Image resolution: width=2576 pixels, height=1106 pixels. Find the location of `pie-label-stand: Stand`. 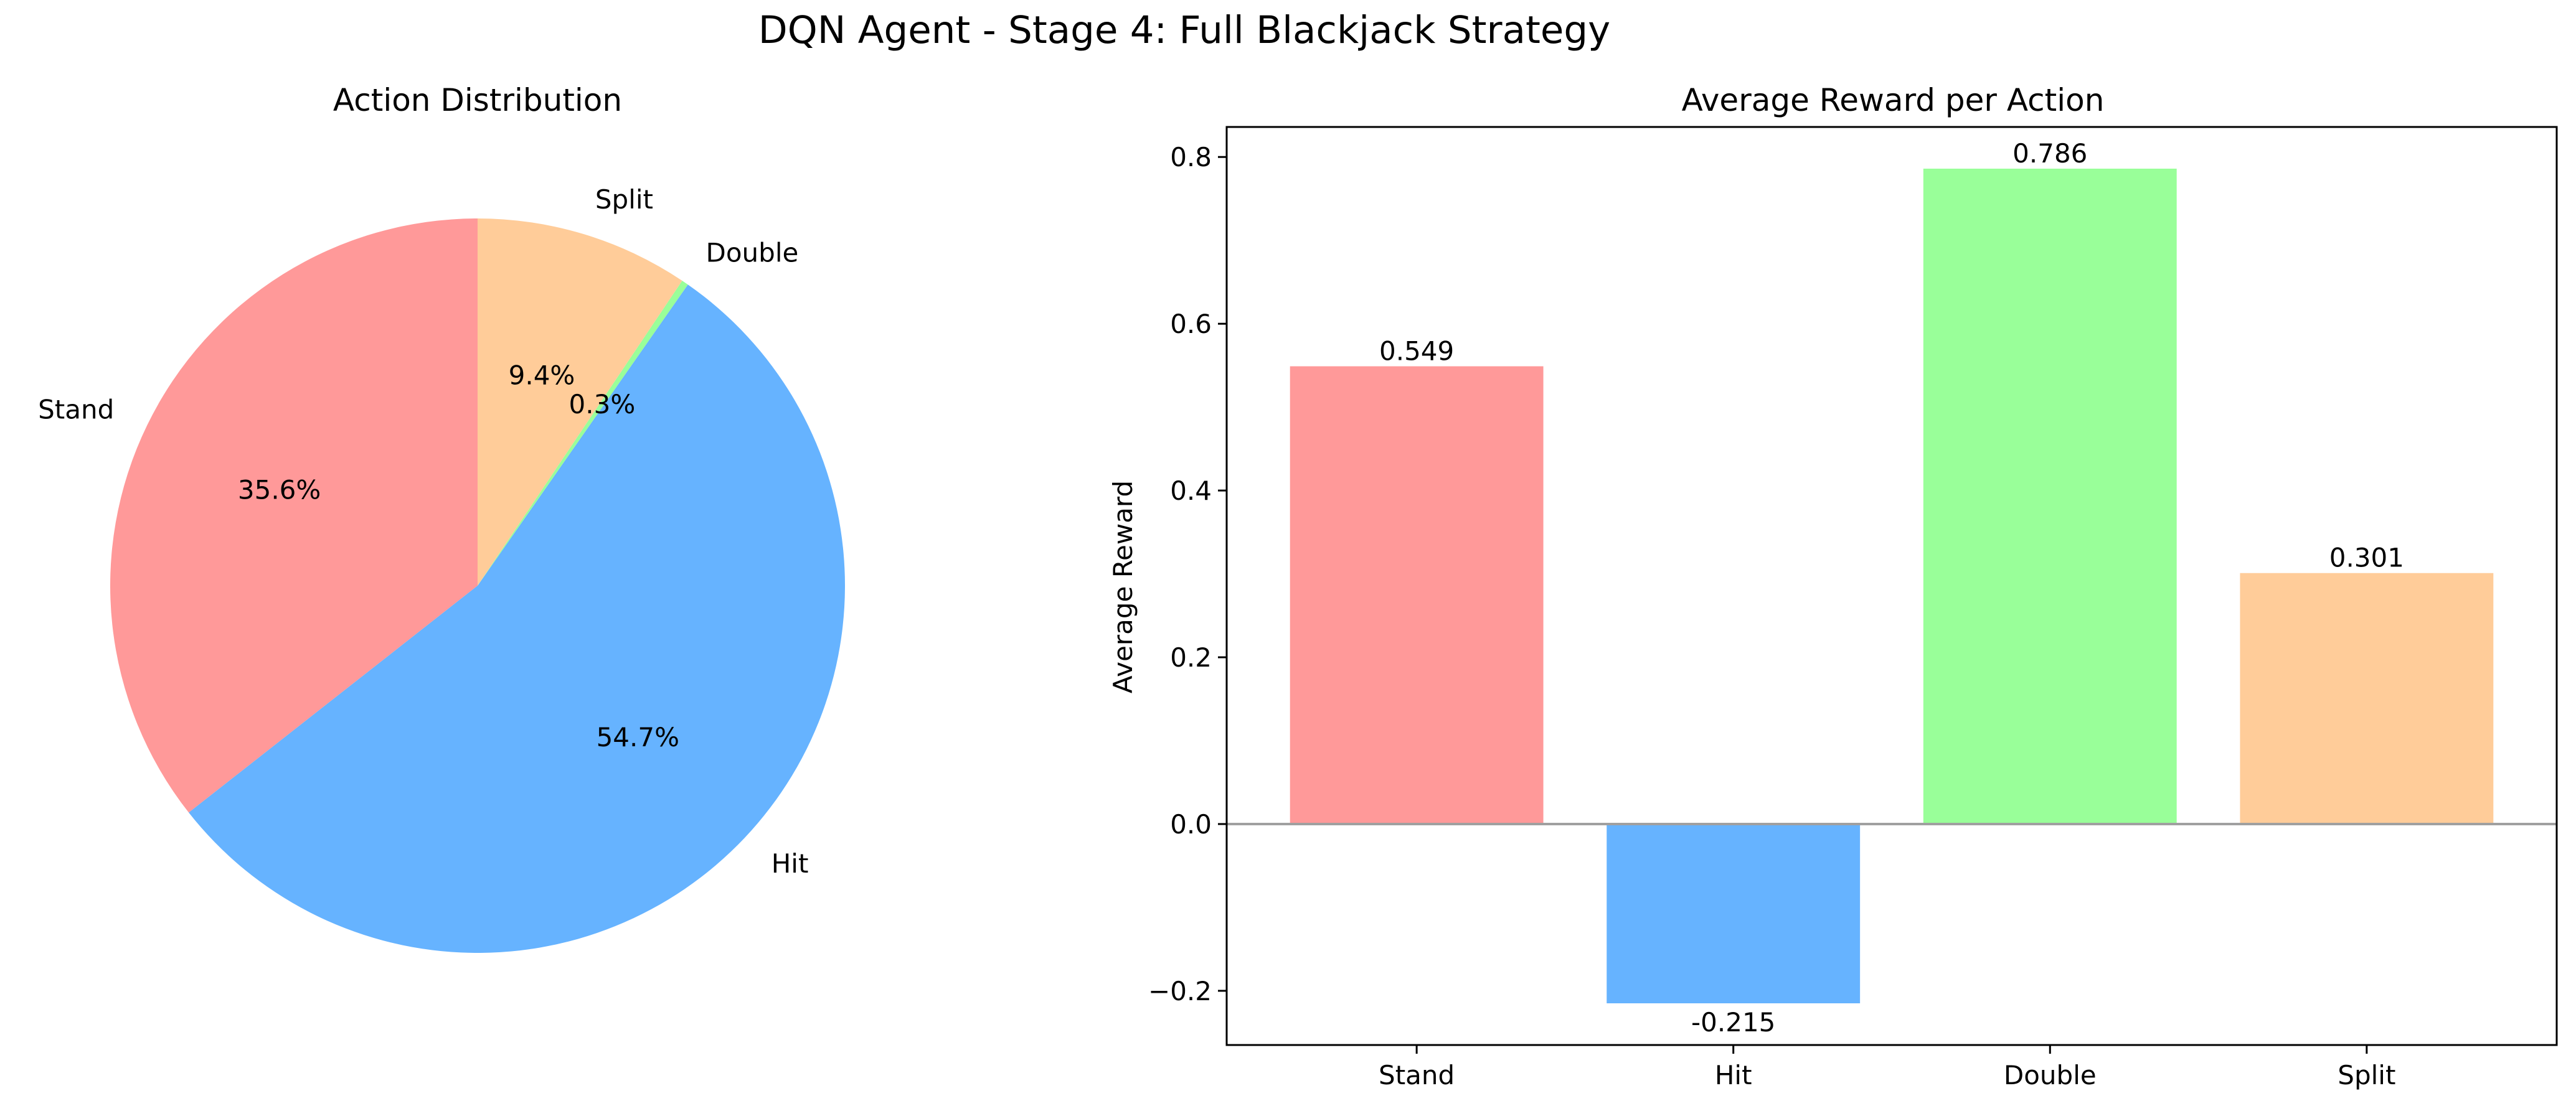

pie-label-stand: Stand is located at coordinates (76, 409).